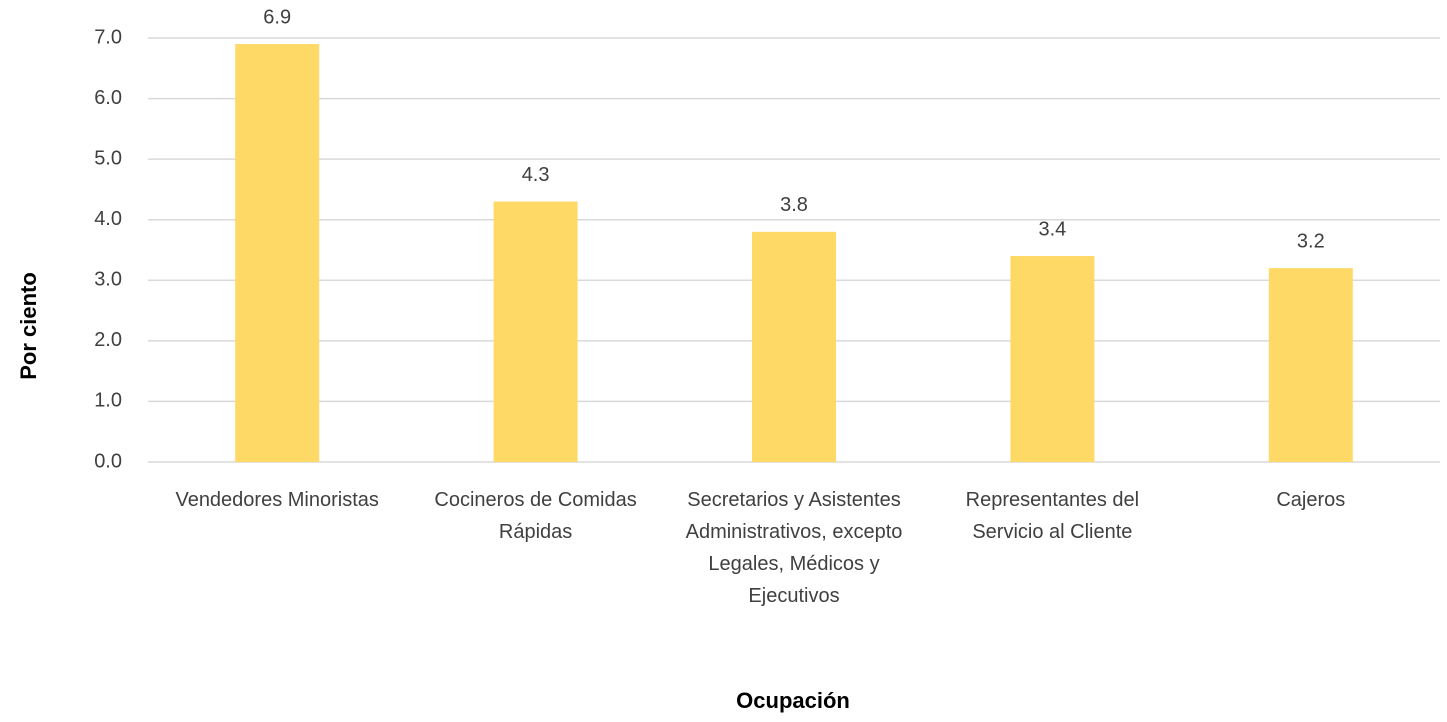 The height and width of the screenshot is (722, 1447). I want to click on data-label: 3.4, so click(1052, 229).